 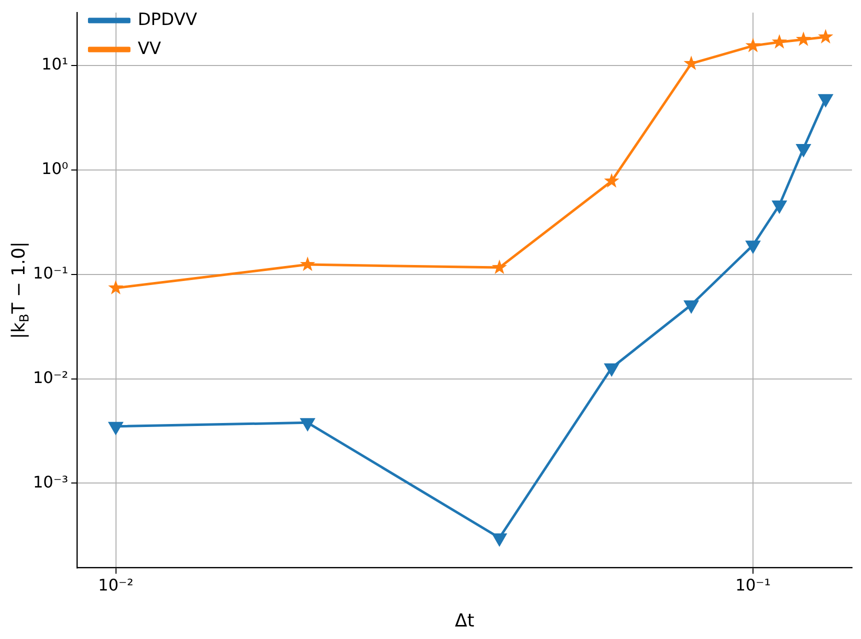 I want to click on y-tick-label: 10⁻², so click(x=50, y=377).